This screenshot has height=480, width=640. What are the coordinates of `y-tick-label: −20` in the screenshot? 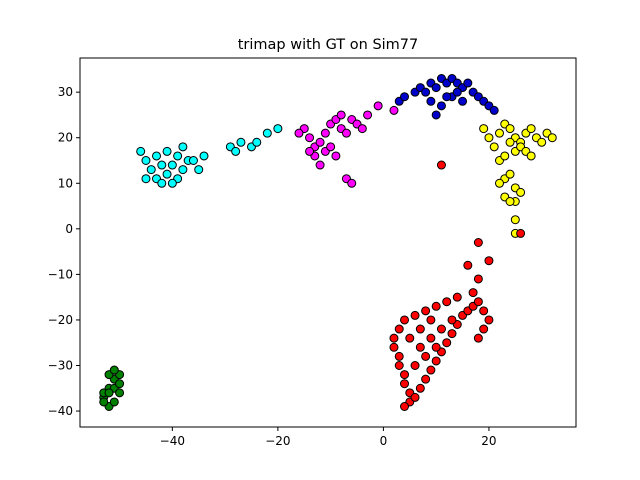 It's located at (60, 320).